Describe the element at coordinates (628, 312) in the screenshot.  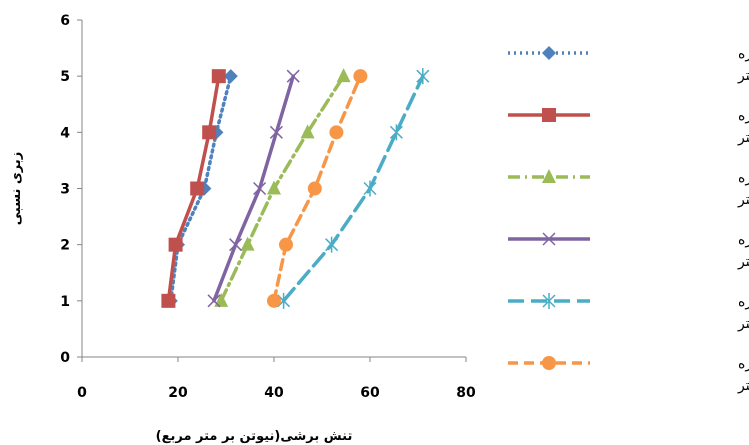
I see `legend-item-5: بستر سیلابشت اندازه زبری ۰٫۰۱ متر` at that location.